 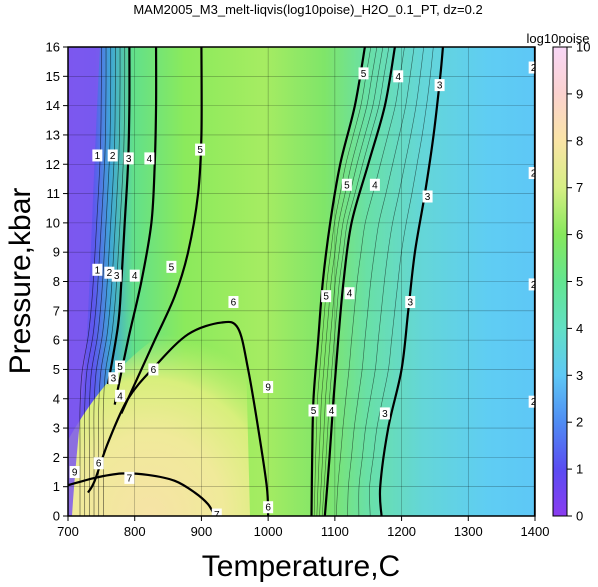 What do you see at coordinates (560, 281) in the screenshot?
I see `colorbar` at bounding box center [560, 281].